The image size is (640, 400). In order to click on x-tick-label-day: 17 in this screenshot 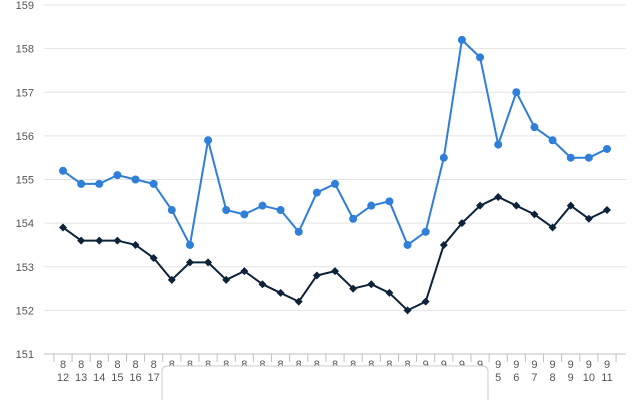, I will do `click(154, 378)`.